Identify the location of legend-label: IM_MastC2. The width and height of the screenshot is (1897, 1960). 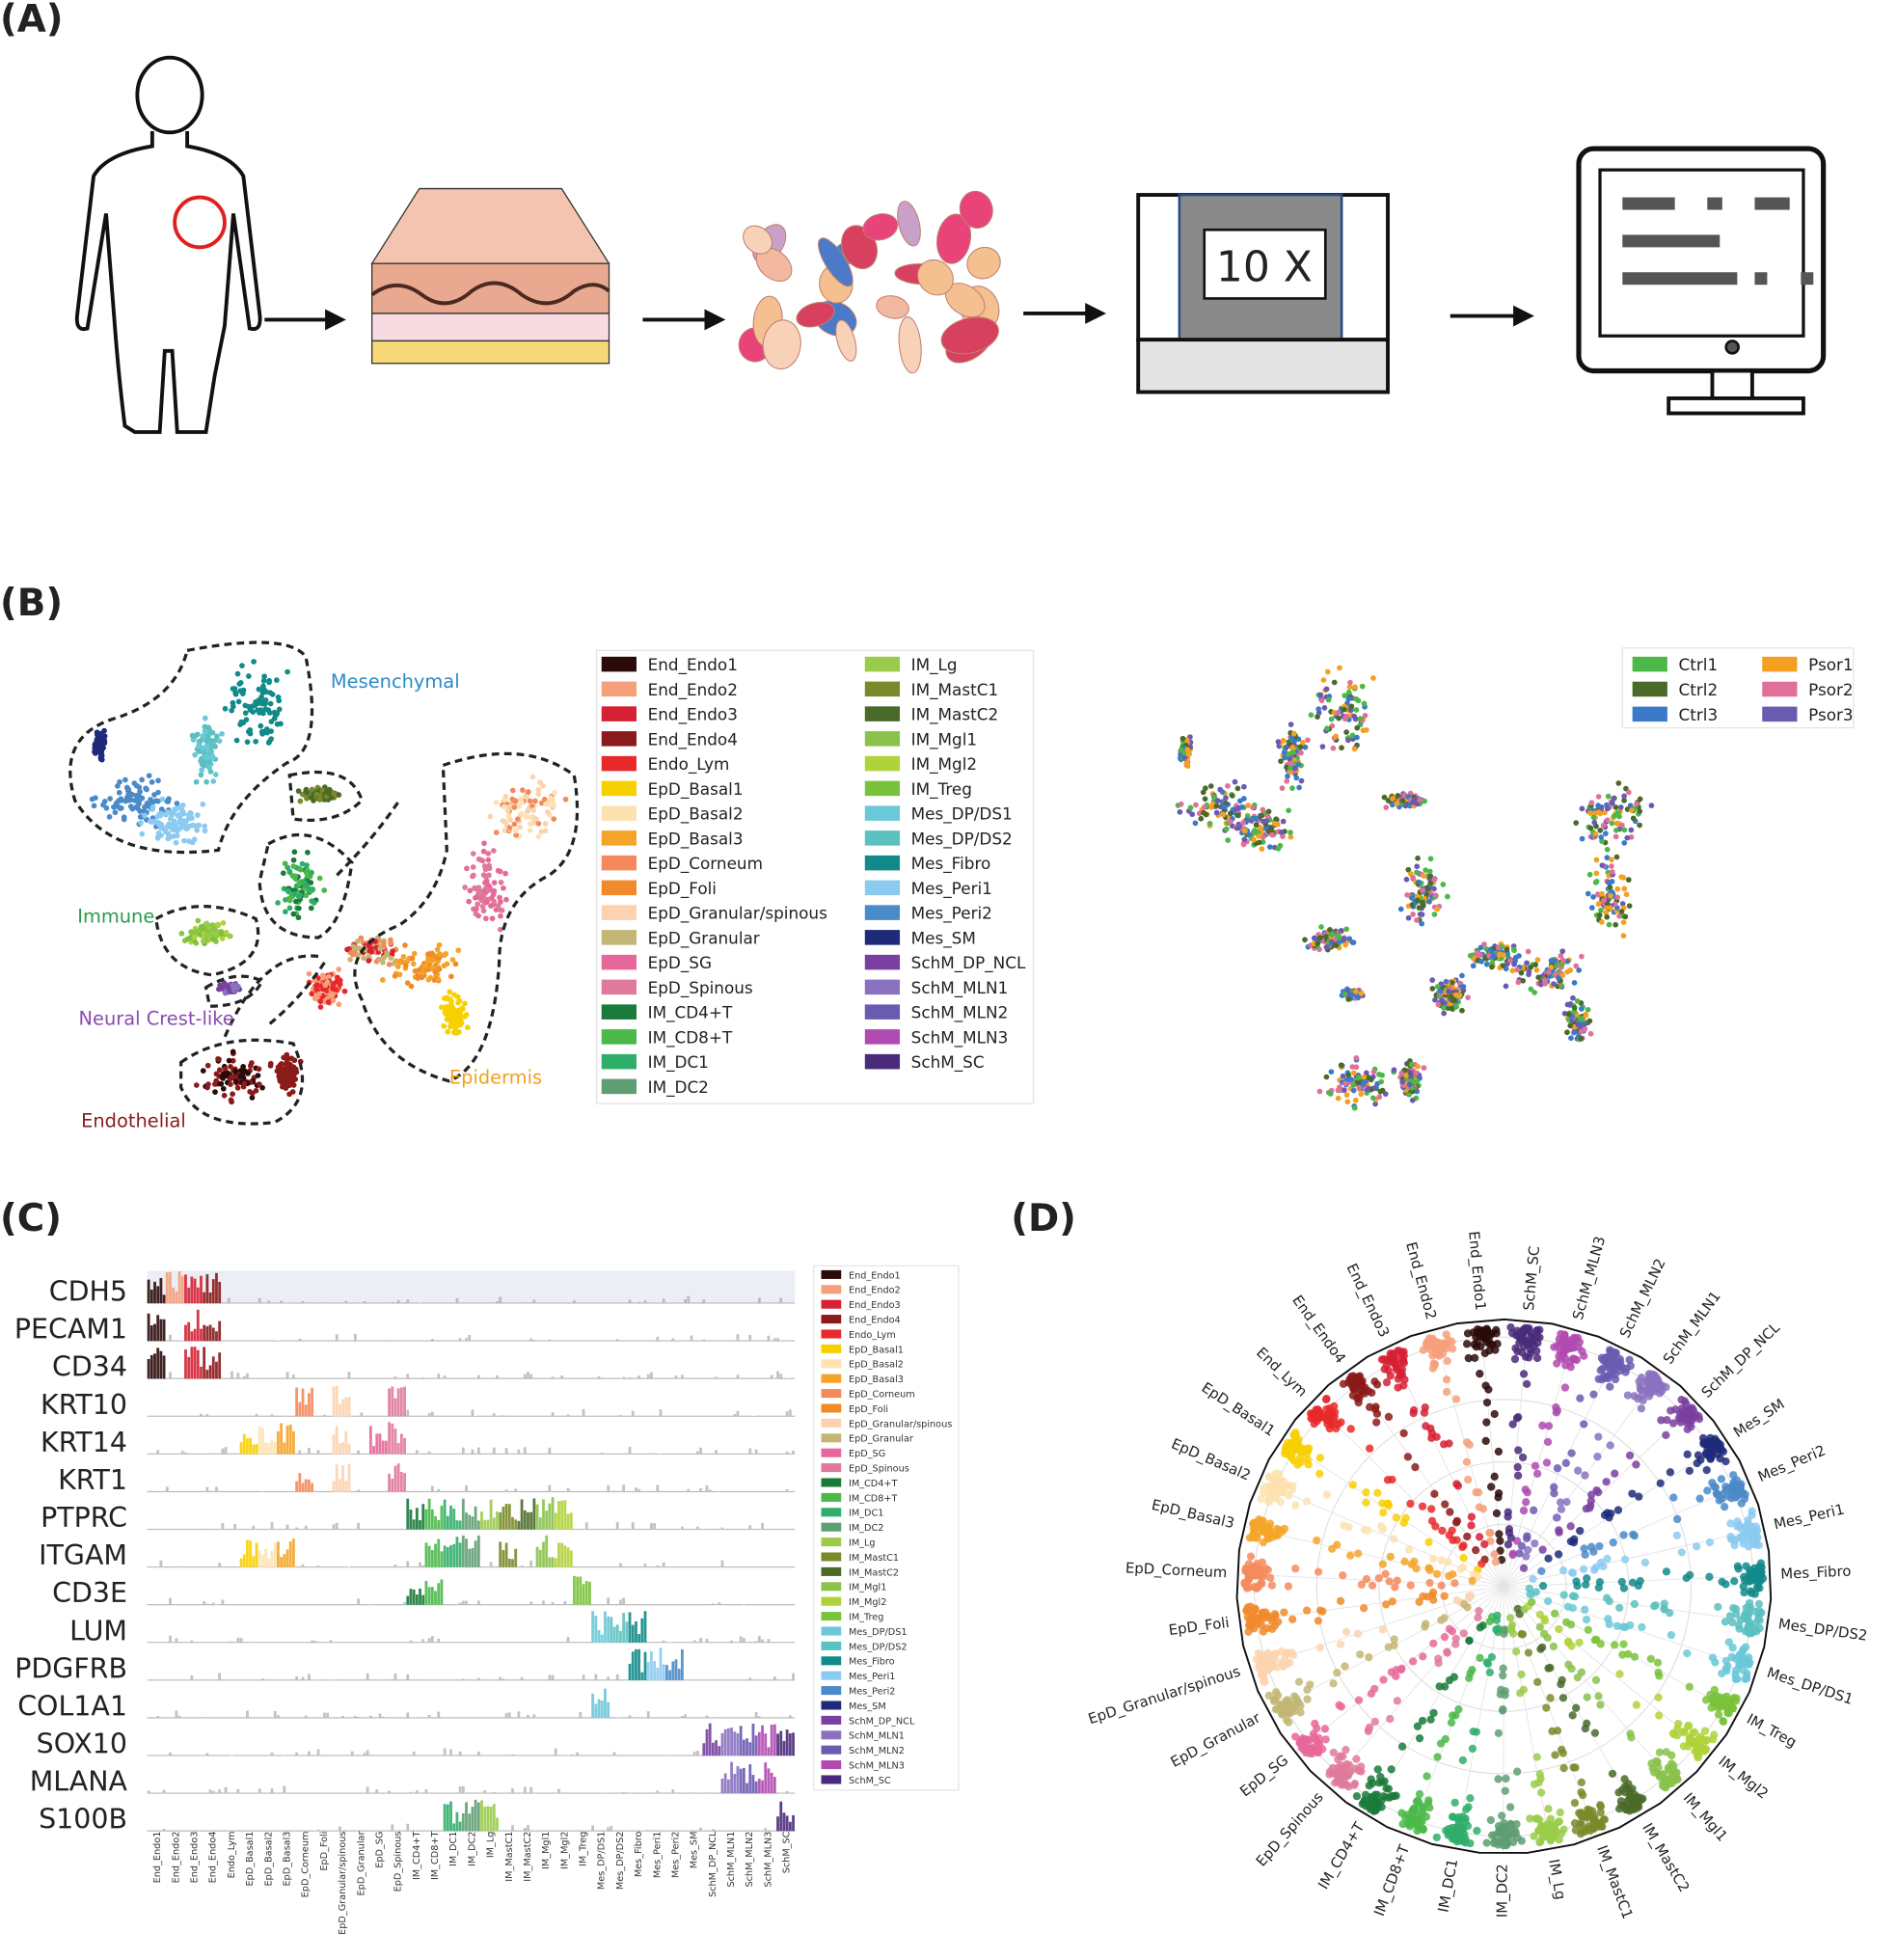
(954, 715).